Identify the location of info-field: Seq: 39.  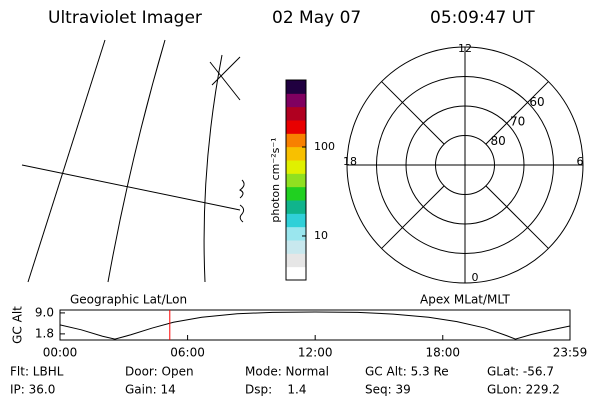
(388, 390).